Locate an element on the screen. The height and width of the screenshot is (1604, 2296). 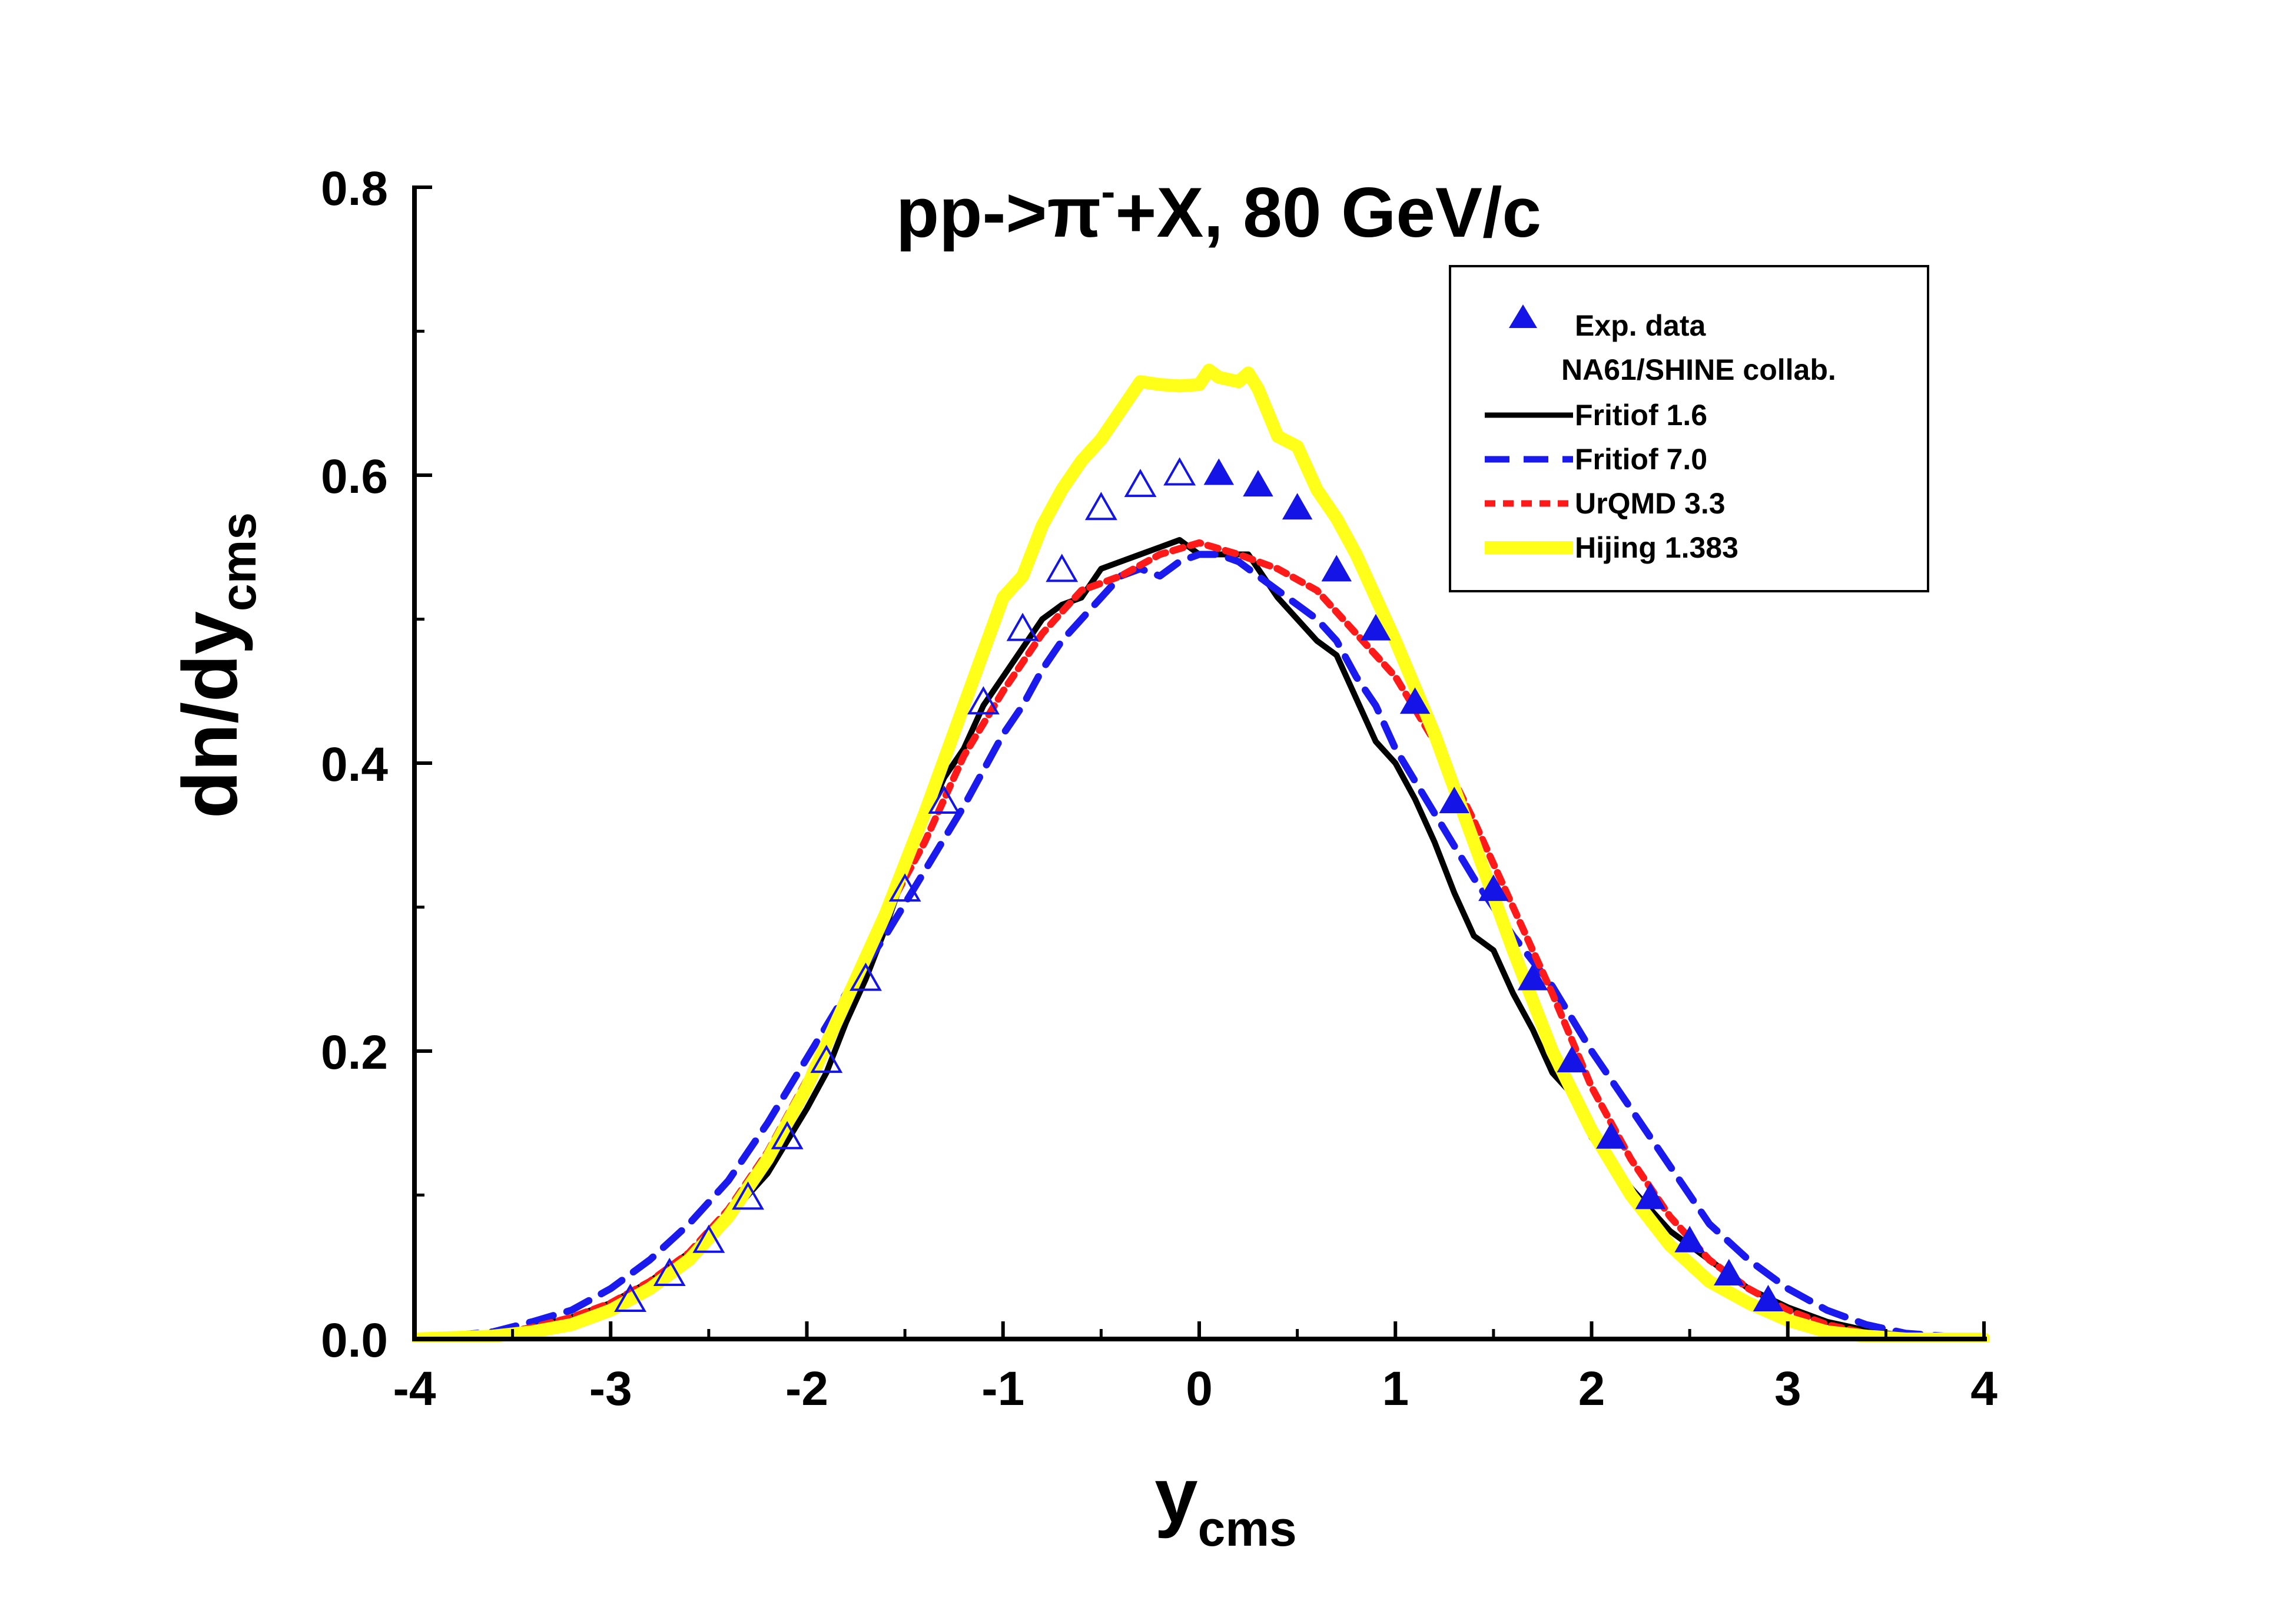
title-prefix: pp-> is located at coordinates (971, 213).